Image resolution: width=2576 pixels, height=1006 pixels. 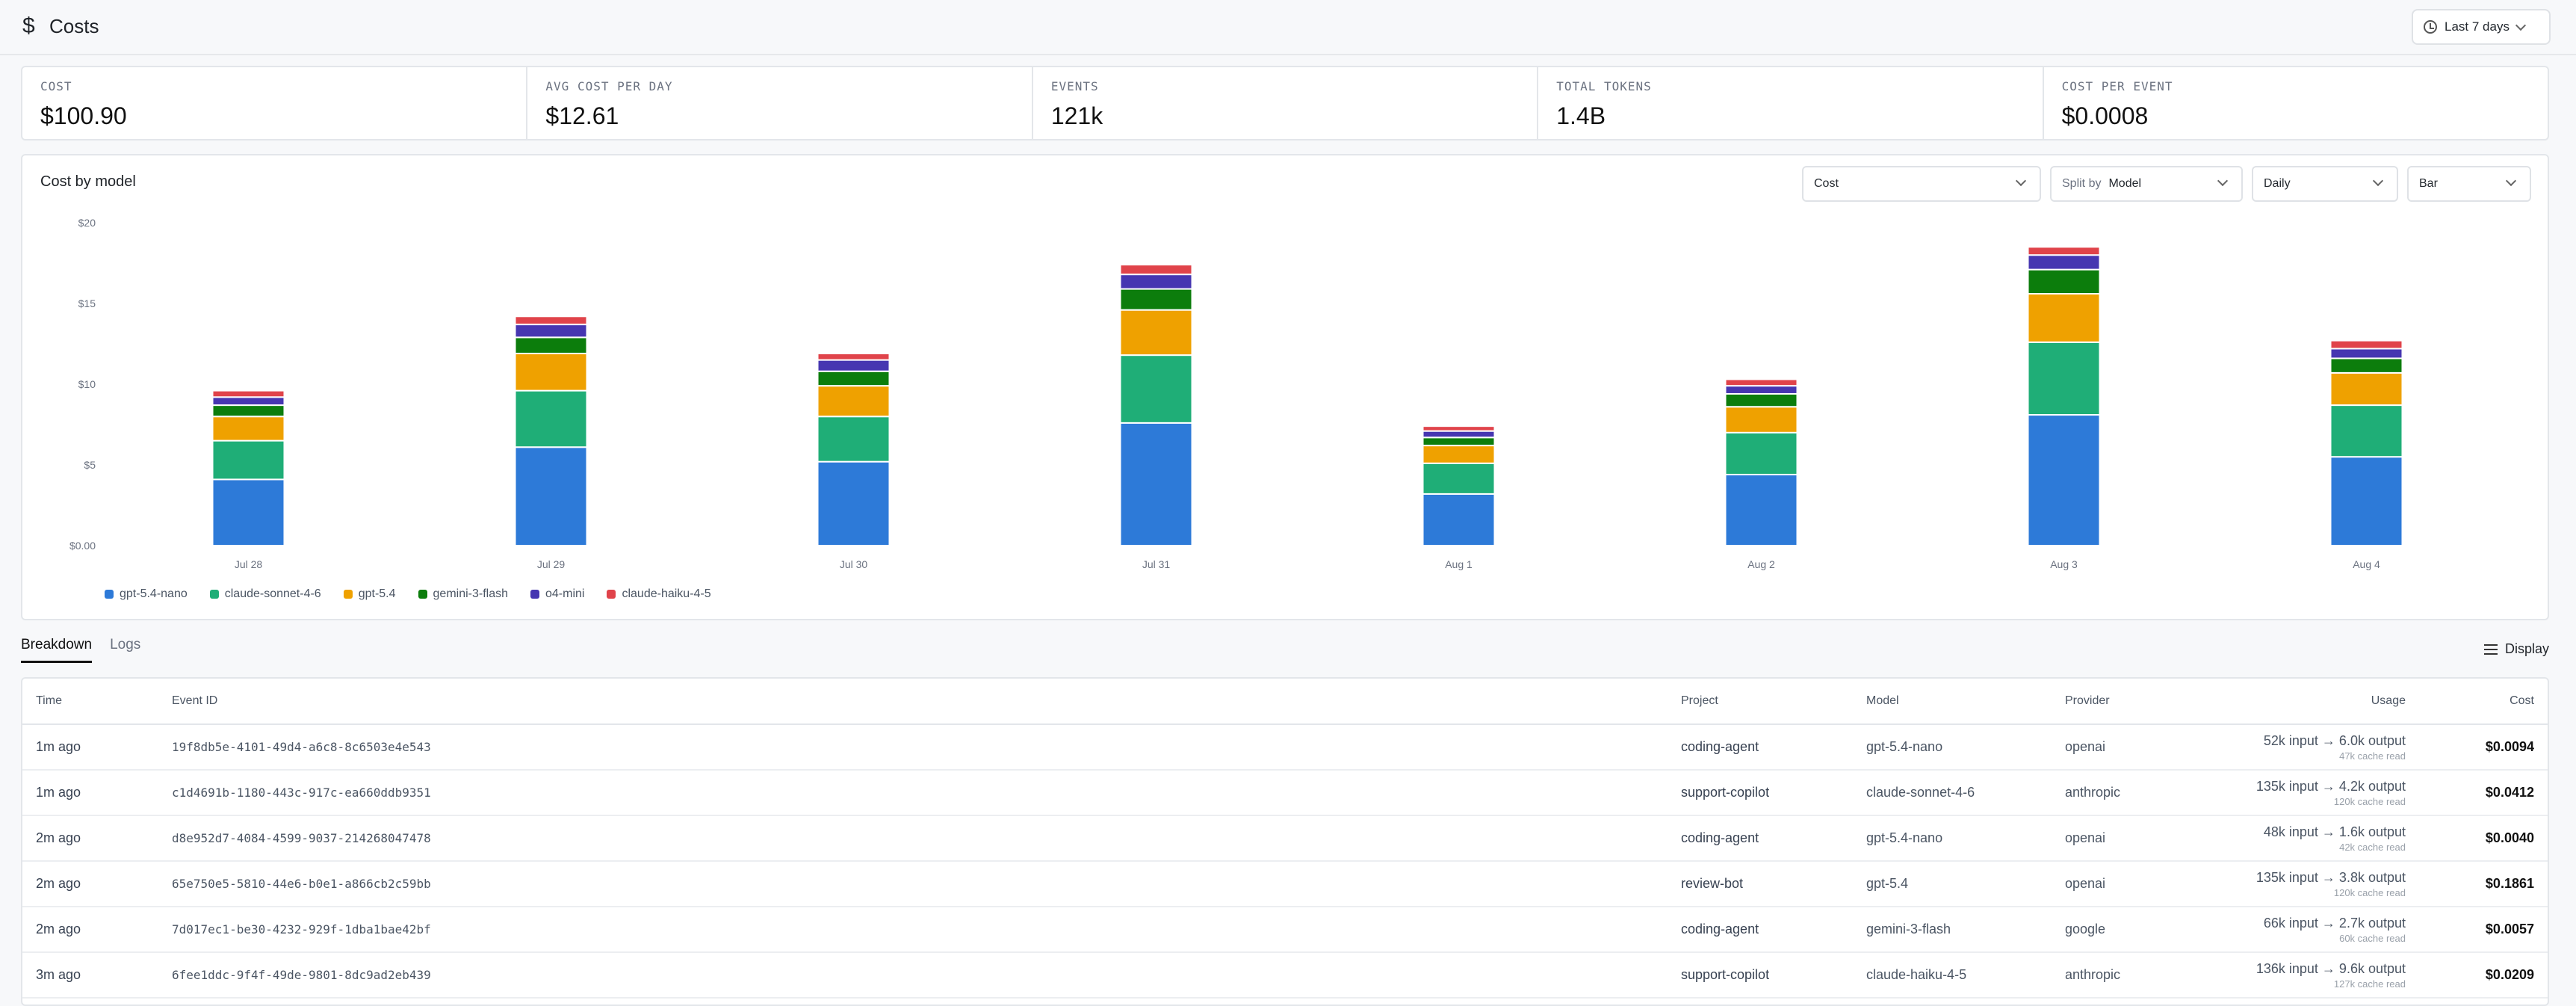 What do you see at coordinates (125, 644) in the screenshot?
I see `tab-logs: Logs` at bounding box center [125, 644].